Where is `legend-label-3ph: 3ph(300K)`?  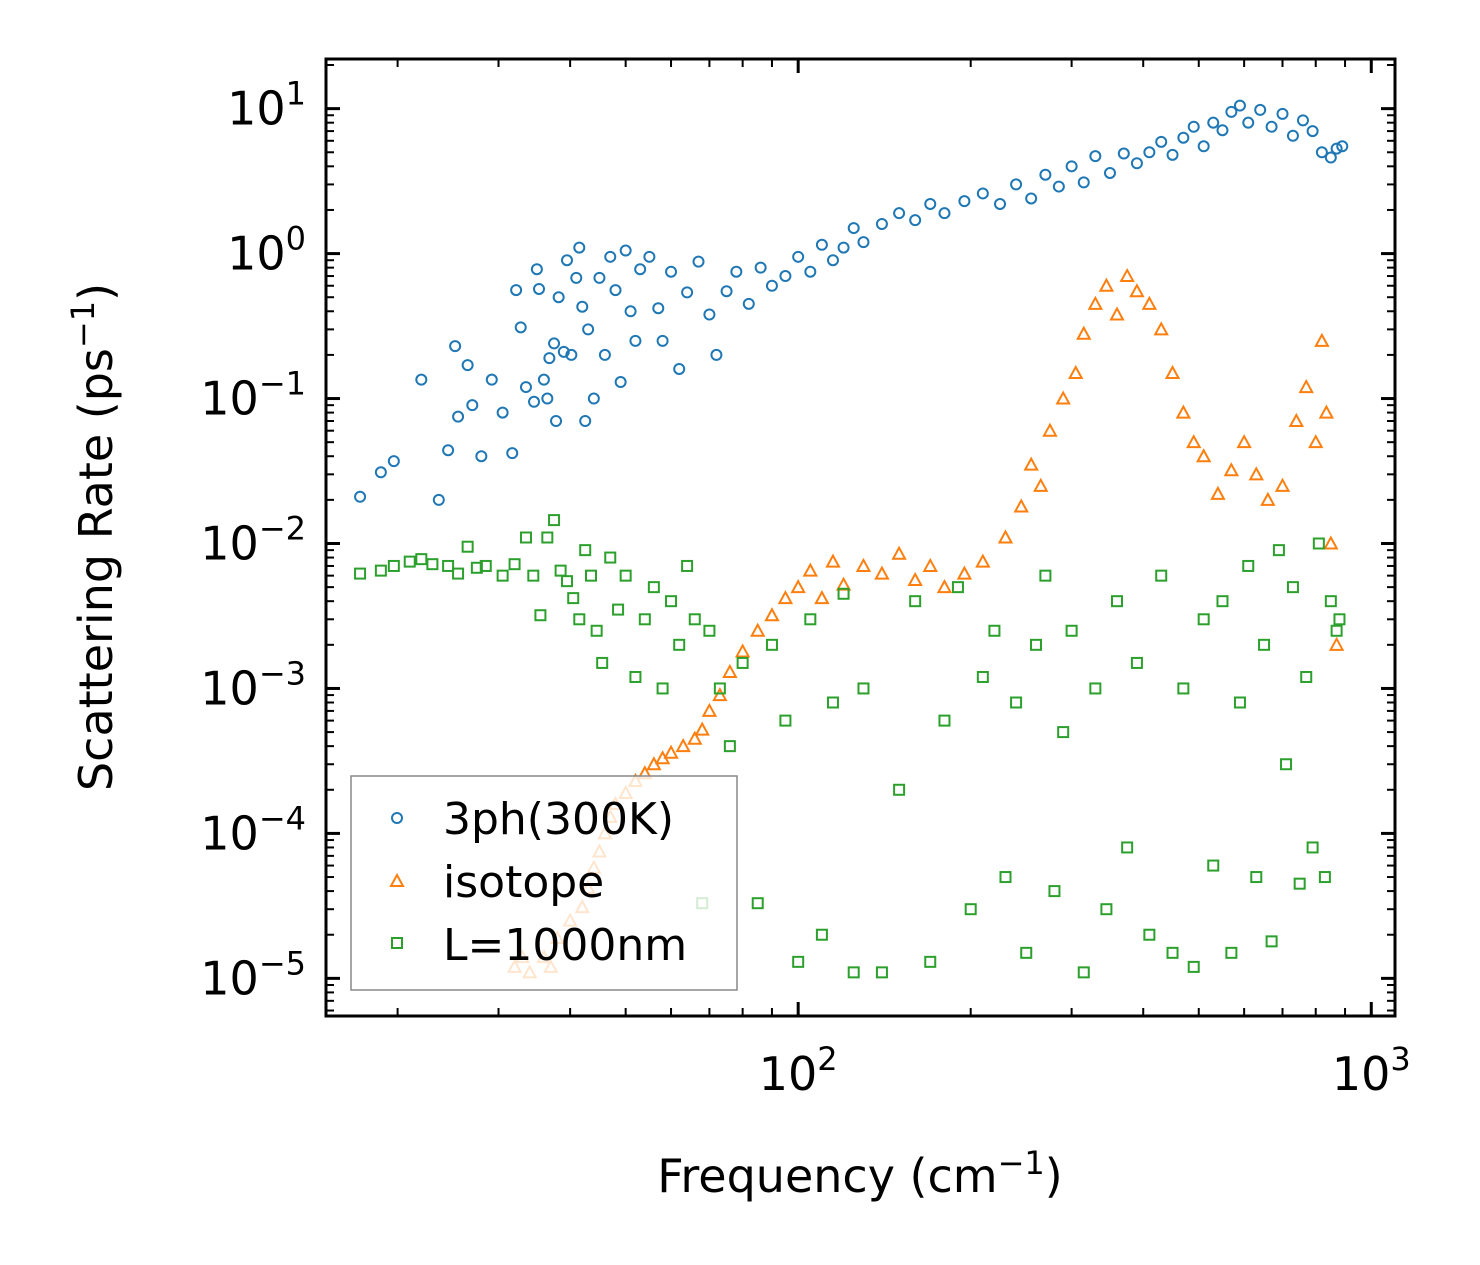
legend-label-3ph: 3ph(300K) is located at coordinates (558, 819).